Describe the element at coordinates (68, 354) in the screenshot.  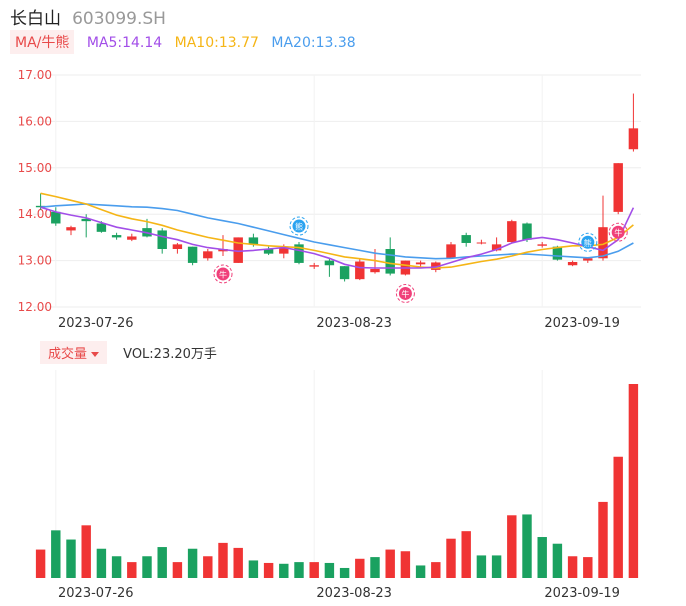
I see `volume-label: 成交量` at that location.